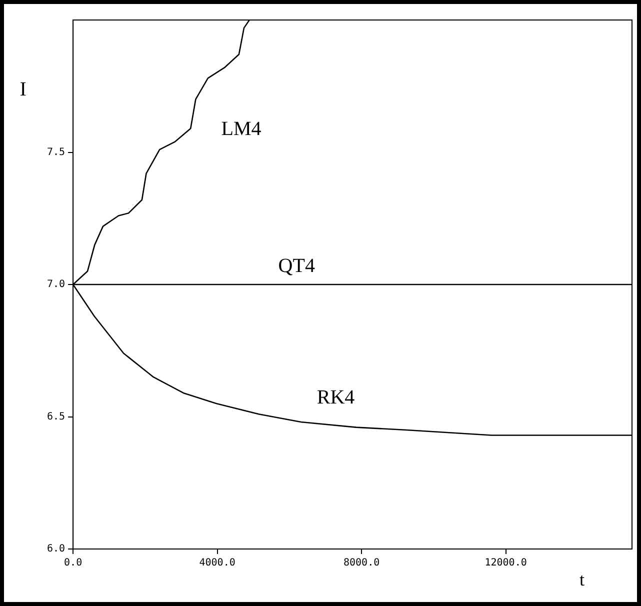 The image size is (641, 606). Describe the element at coordinates (296, 265) in the screenshot. I see `series-label: QT4` at that location.